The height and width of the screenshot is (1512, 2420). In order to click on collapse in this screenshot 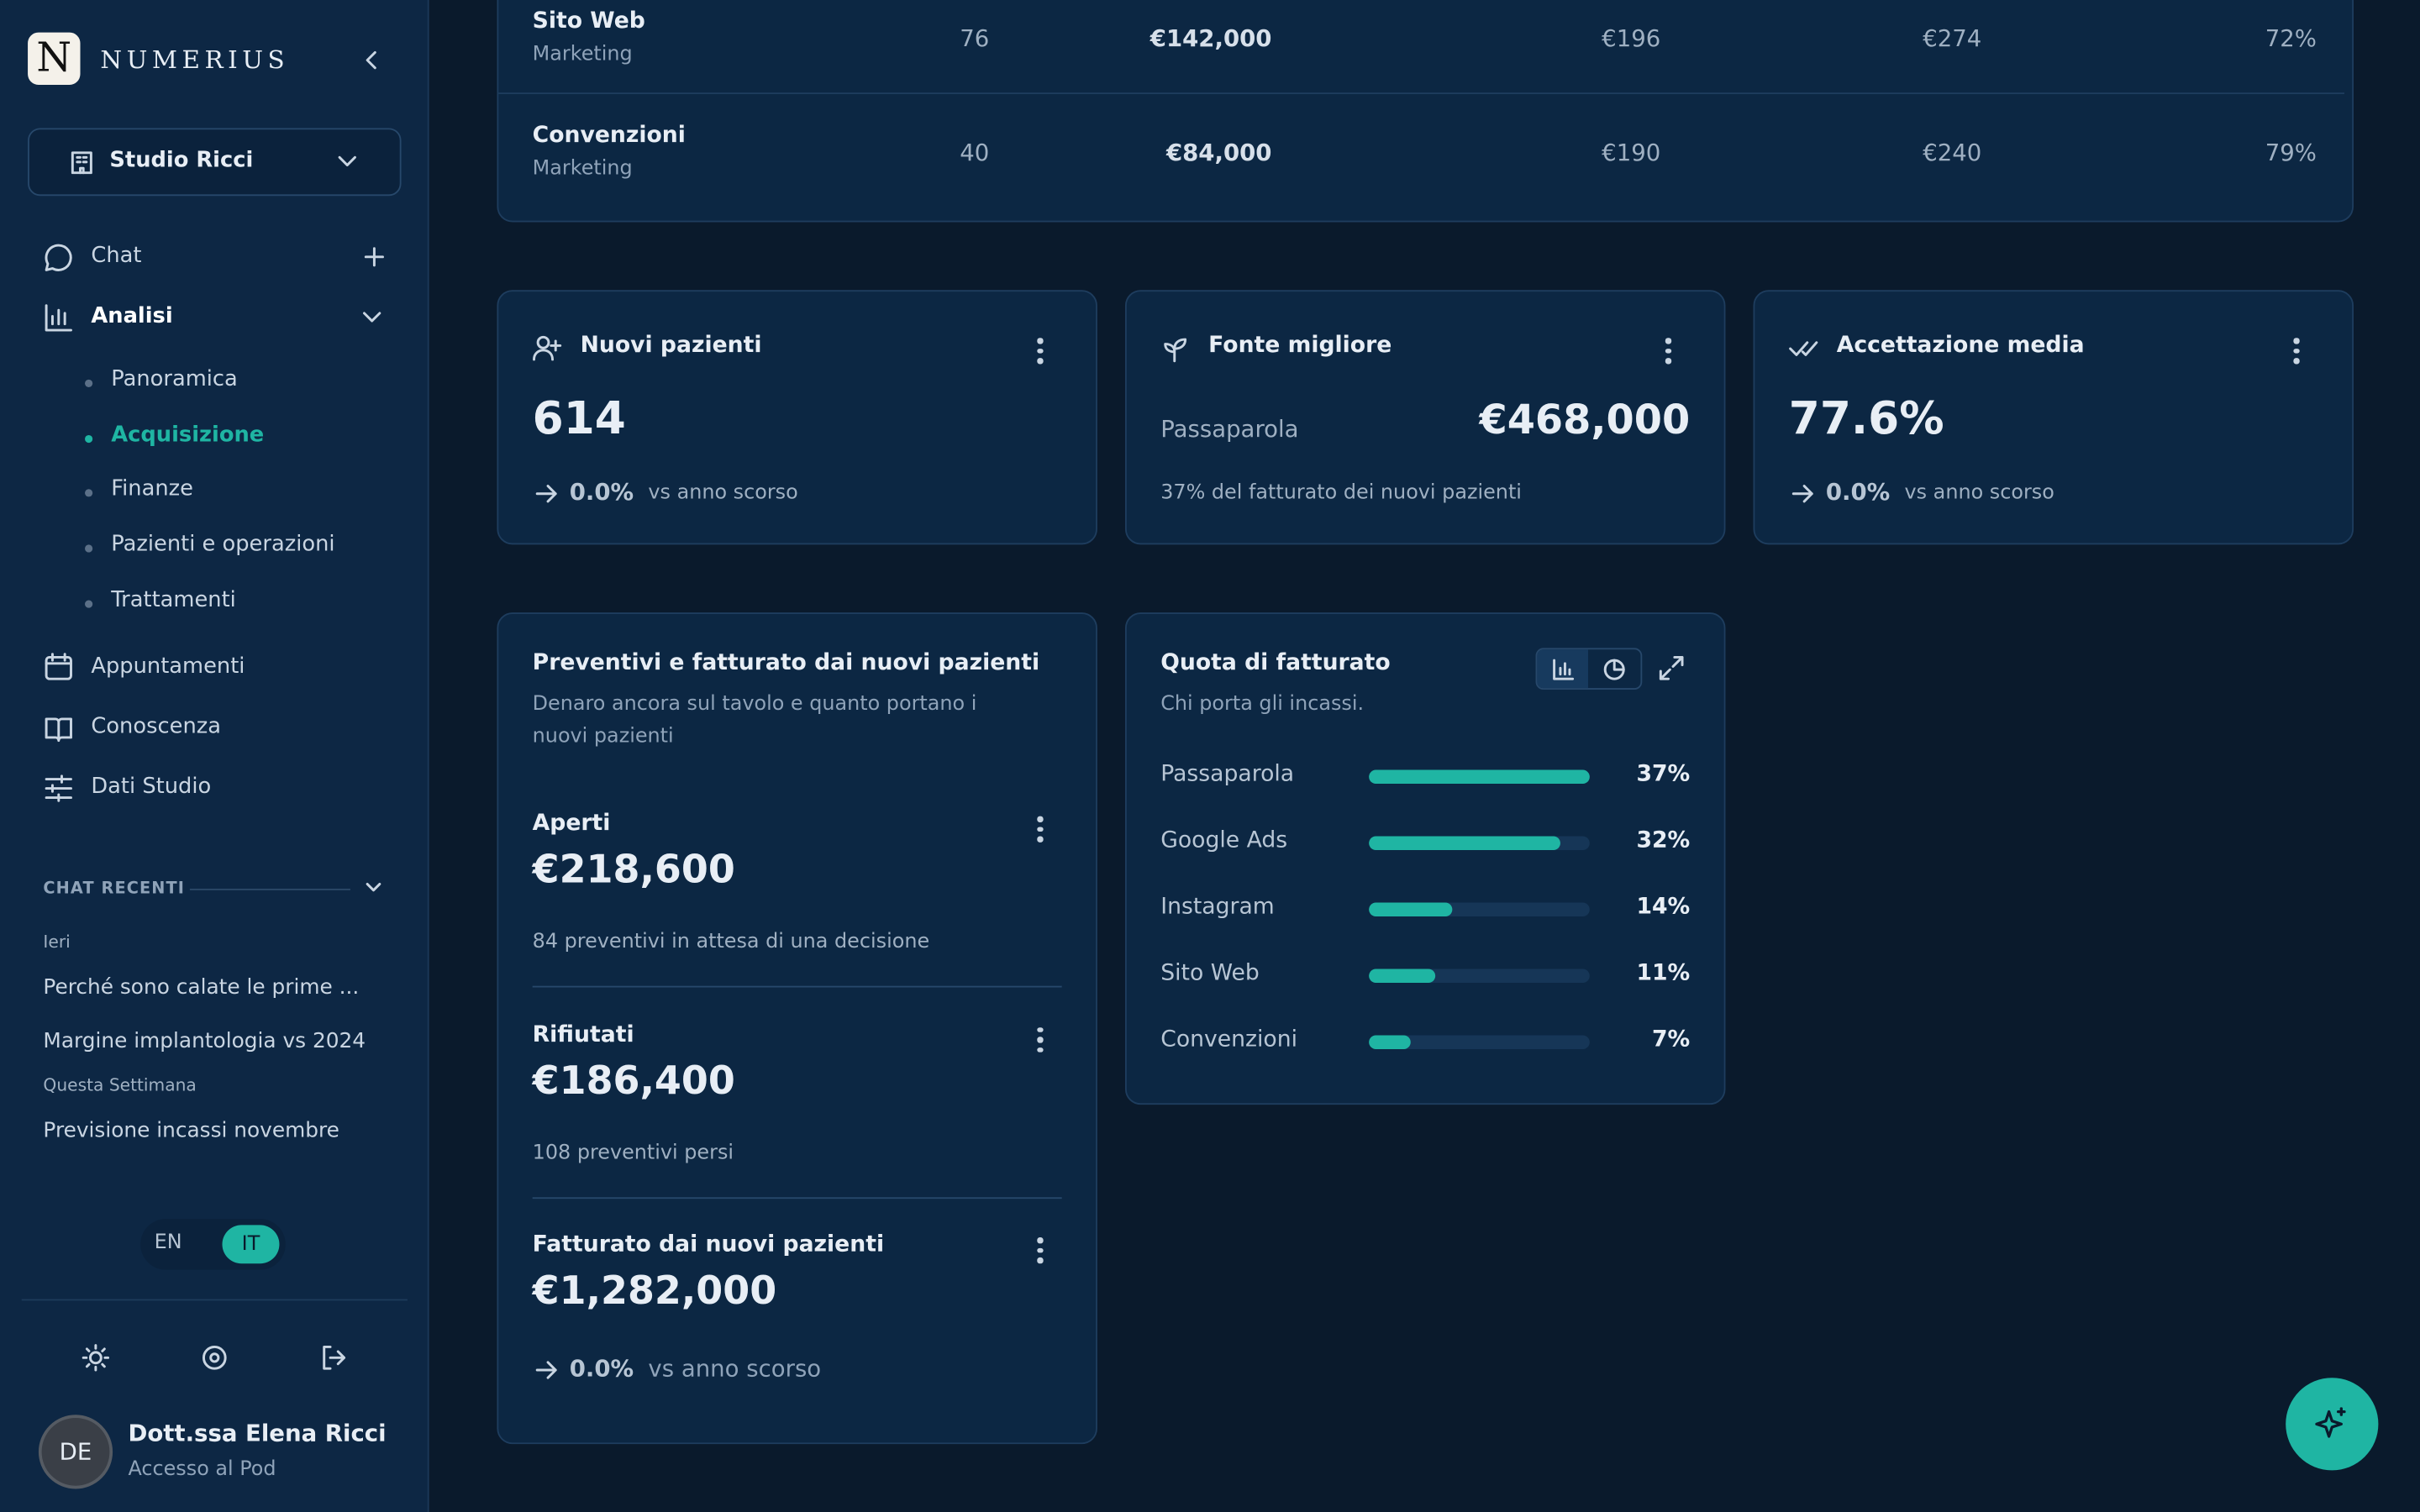, I will do `click(372, 60)`.